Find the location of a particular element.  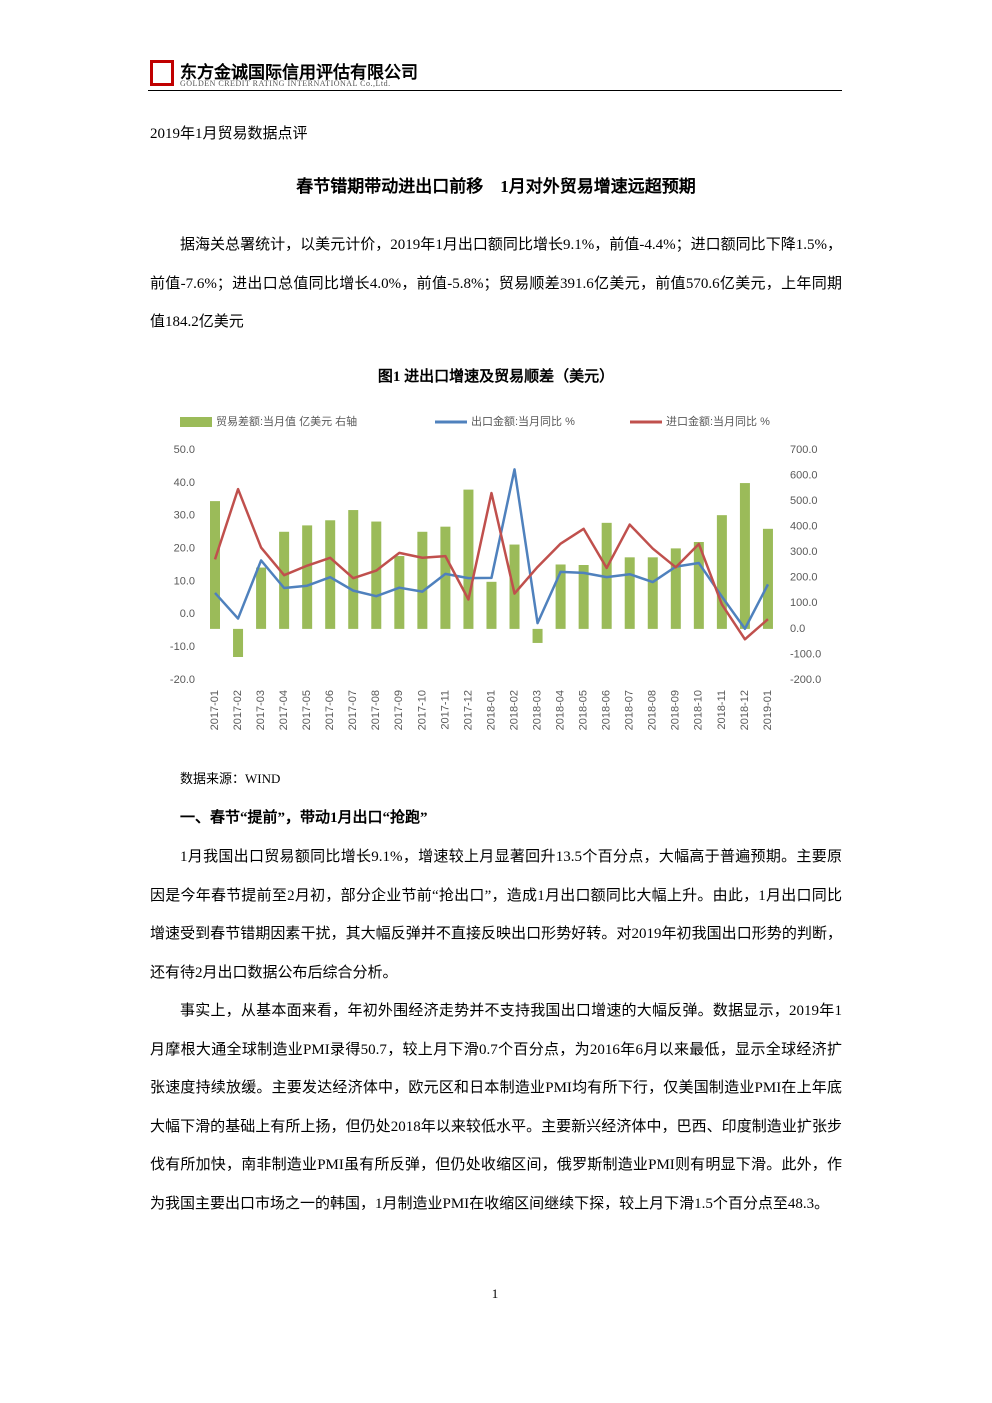

figure-title: 图1 进出口增速及贸易顺差（美元） is located at coordinates (496, 377).